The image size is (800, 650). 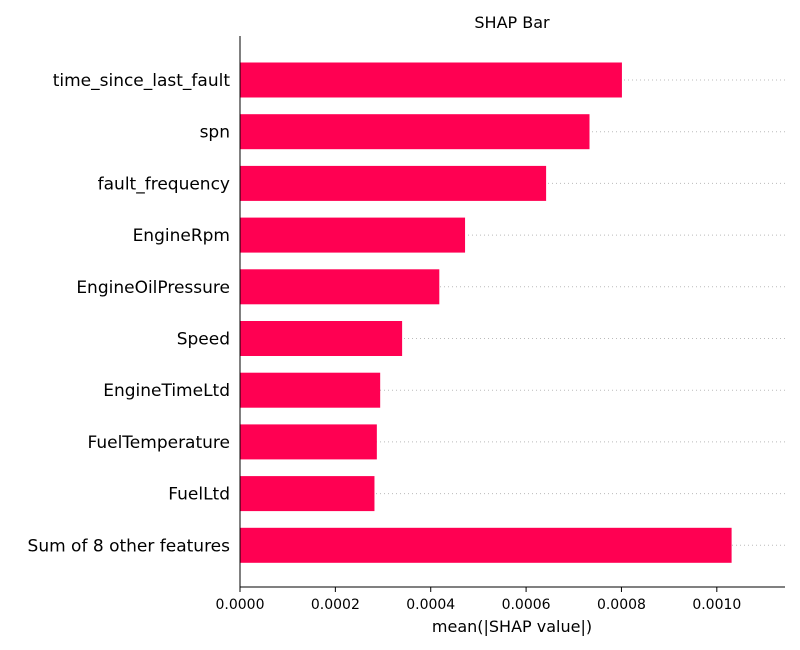 I want to click on x-tick-label: 0.0006, so click(x=526, y=605).